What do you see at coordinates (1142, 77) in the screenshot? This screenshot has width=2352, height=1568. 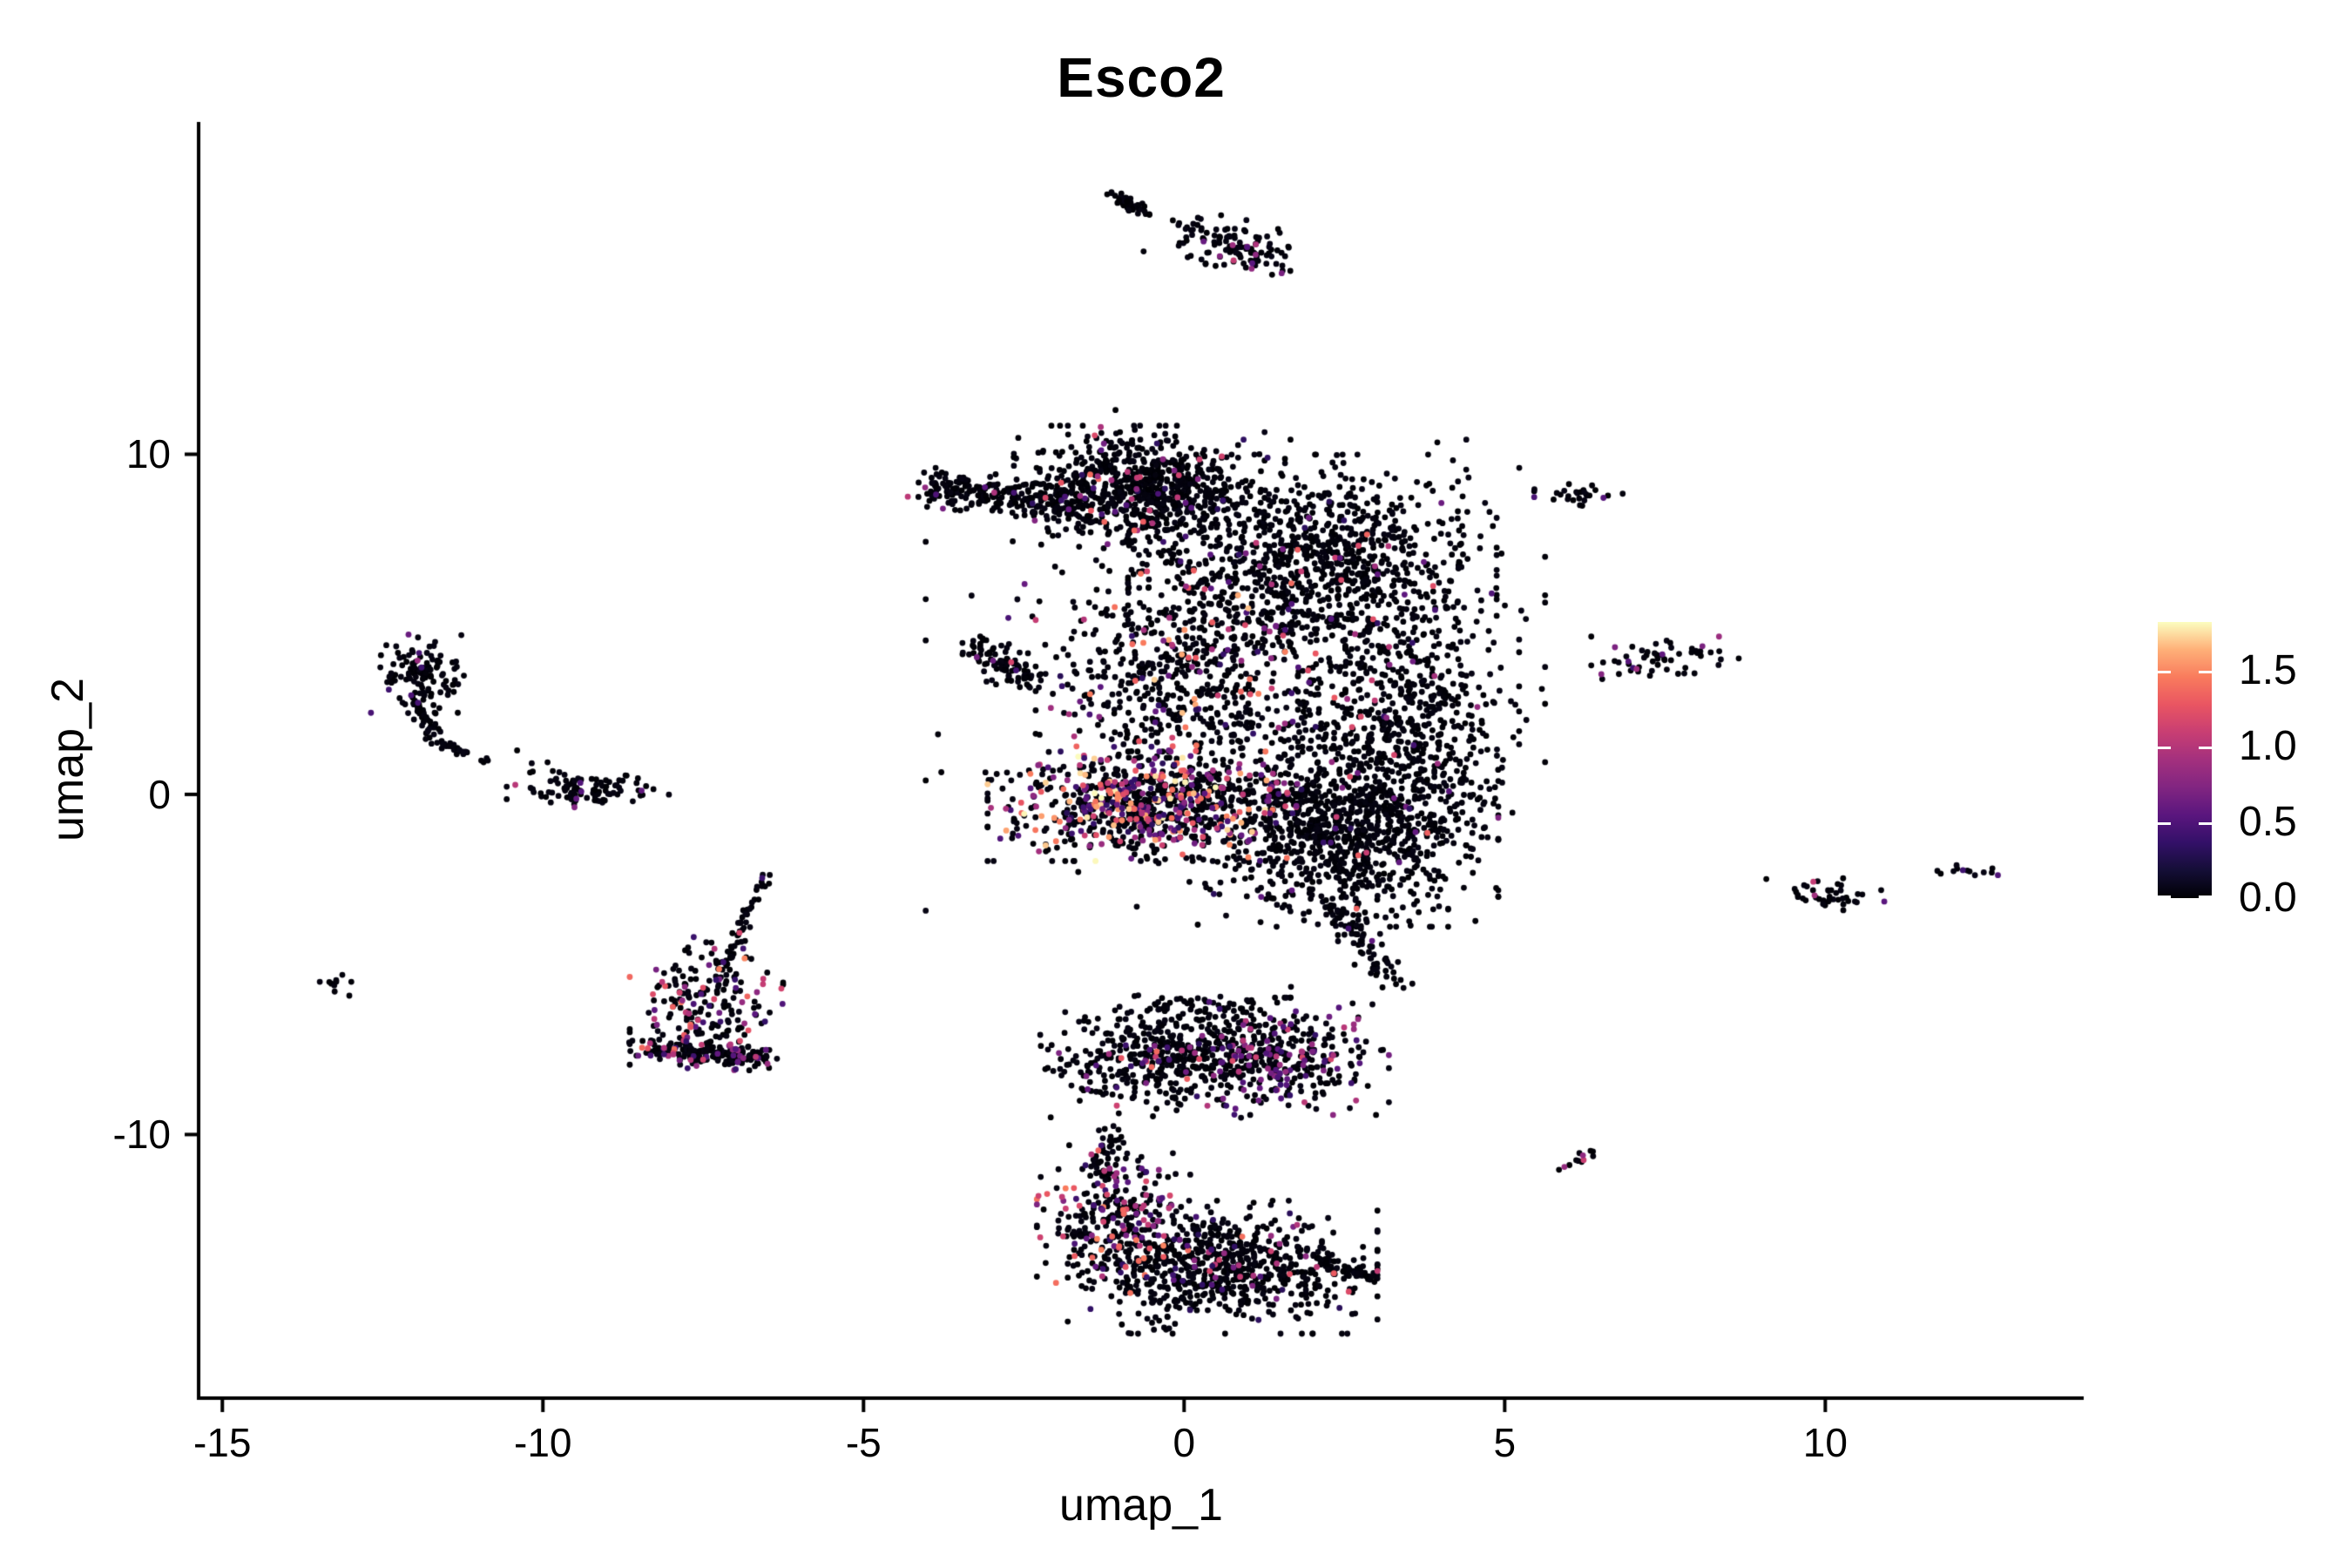 I see `plot-title: Esco2` at bounding box center [1142, 77].